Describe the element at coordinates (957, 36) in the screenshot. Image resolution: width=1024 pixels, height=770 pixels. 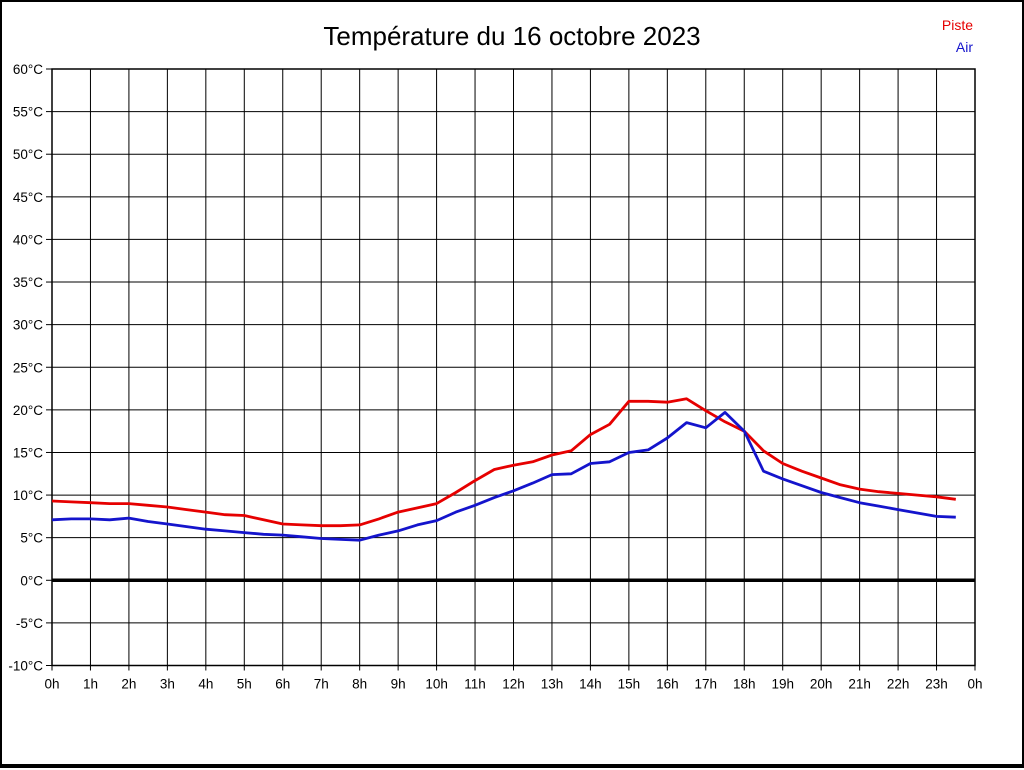
I see `legend: Piste Air` at that location.